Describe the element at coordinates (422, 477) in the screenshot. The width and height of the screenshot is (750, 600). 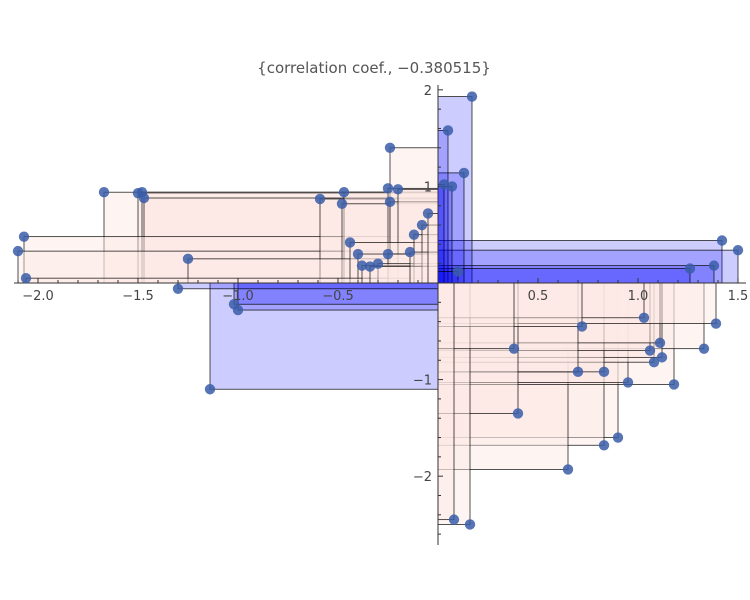
I see `y-tick-label: −2` at that location.